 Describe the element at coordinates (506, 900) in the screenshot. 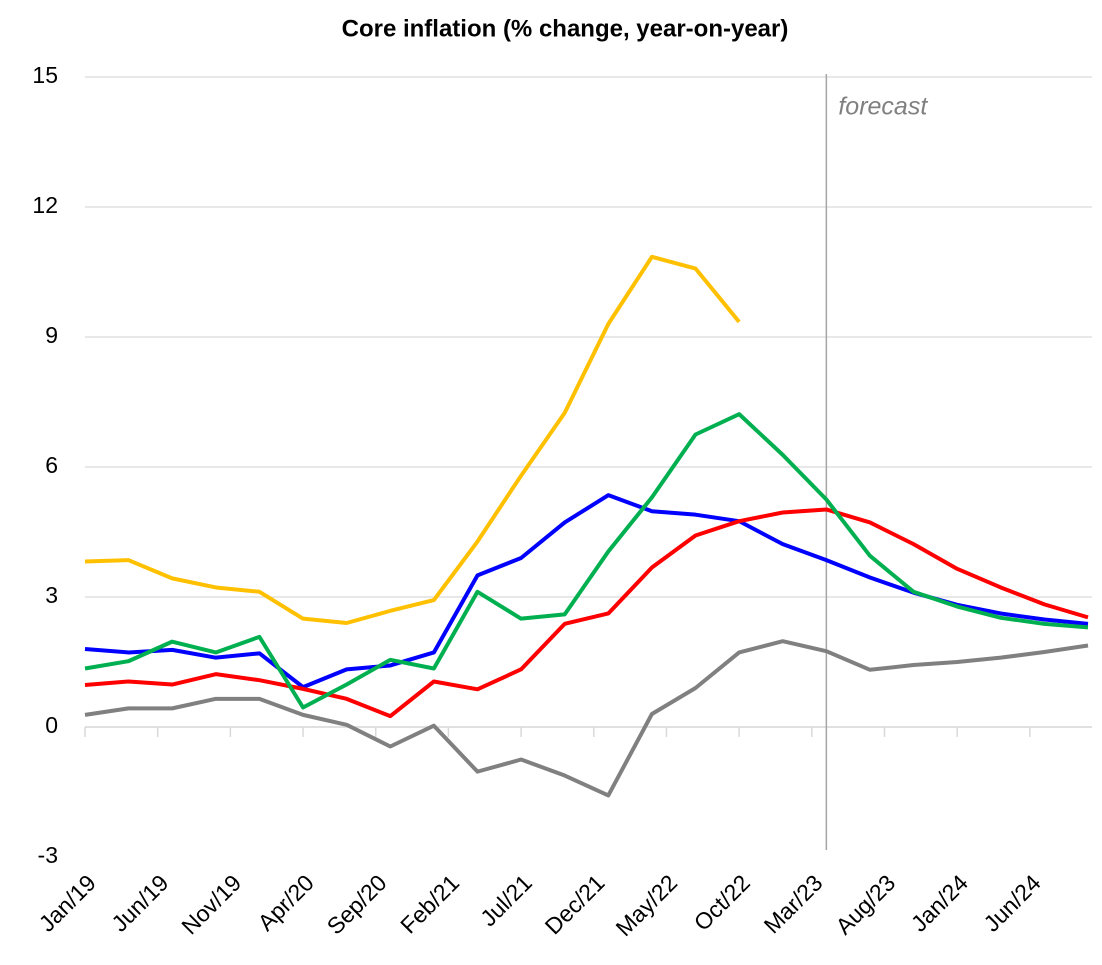

I see `x-tick-label: Jul/21` at that location.